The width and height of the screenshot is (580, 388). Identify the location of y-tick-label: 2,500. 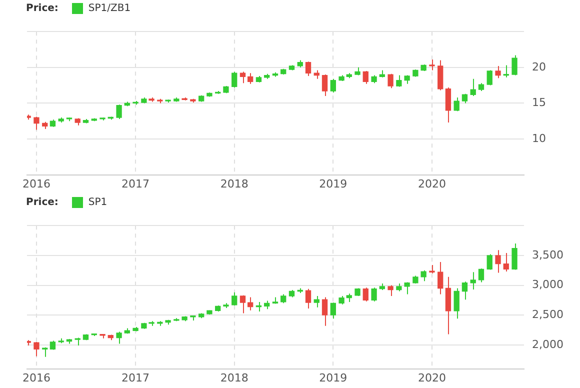
(548, 314).